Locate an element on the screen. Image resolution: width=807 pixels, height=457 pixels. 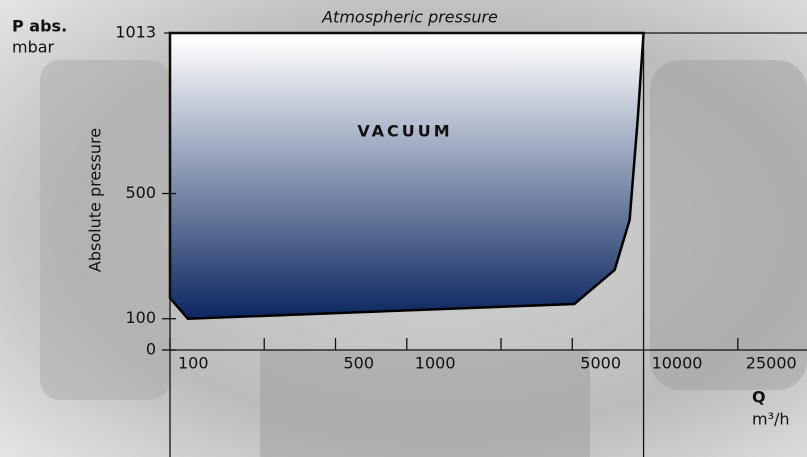
y-tick-label: 0 is located at coordinates (151, 349).